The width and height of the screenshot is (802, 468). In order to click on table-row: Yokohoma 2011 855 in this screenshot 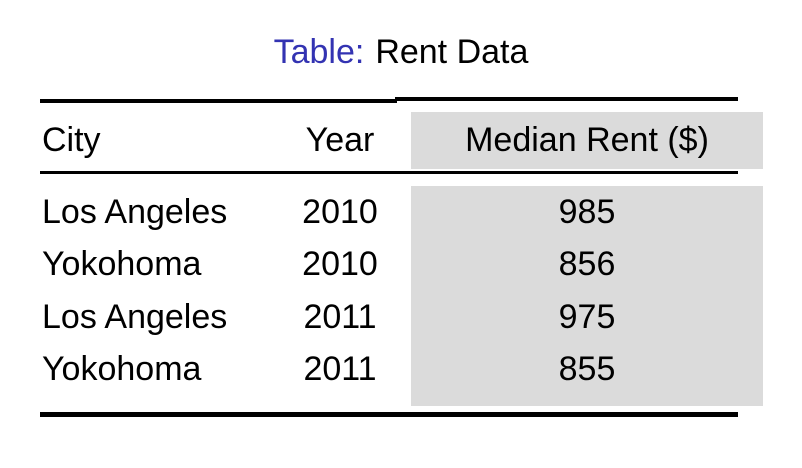, I will do `click(401, 369)`.